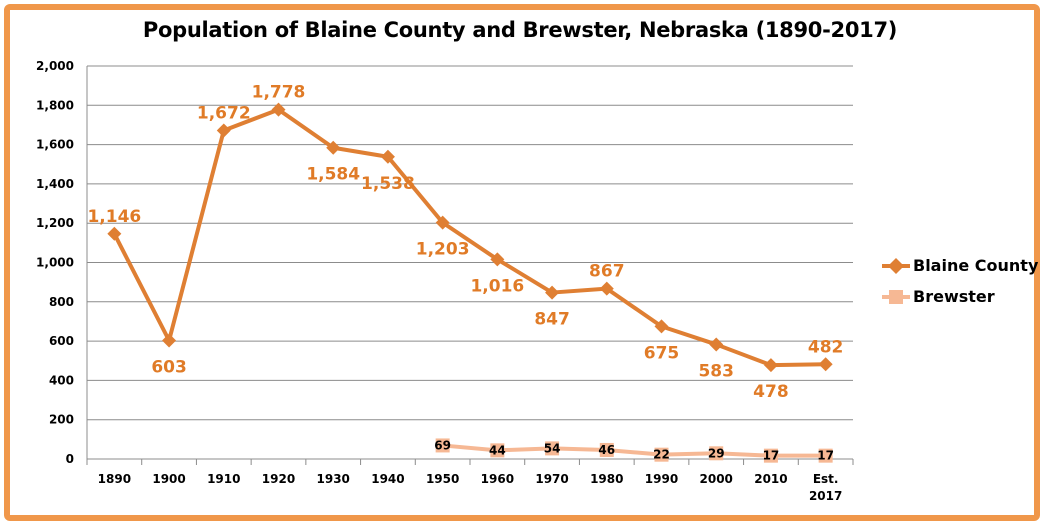 This screenshot has width=1040, height=523. Describe the element at coordinates (224, 113) in the screenshot. I see `data-label-blaine-county-1910: 1,672` at that location.